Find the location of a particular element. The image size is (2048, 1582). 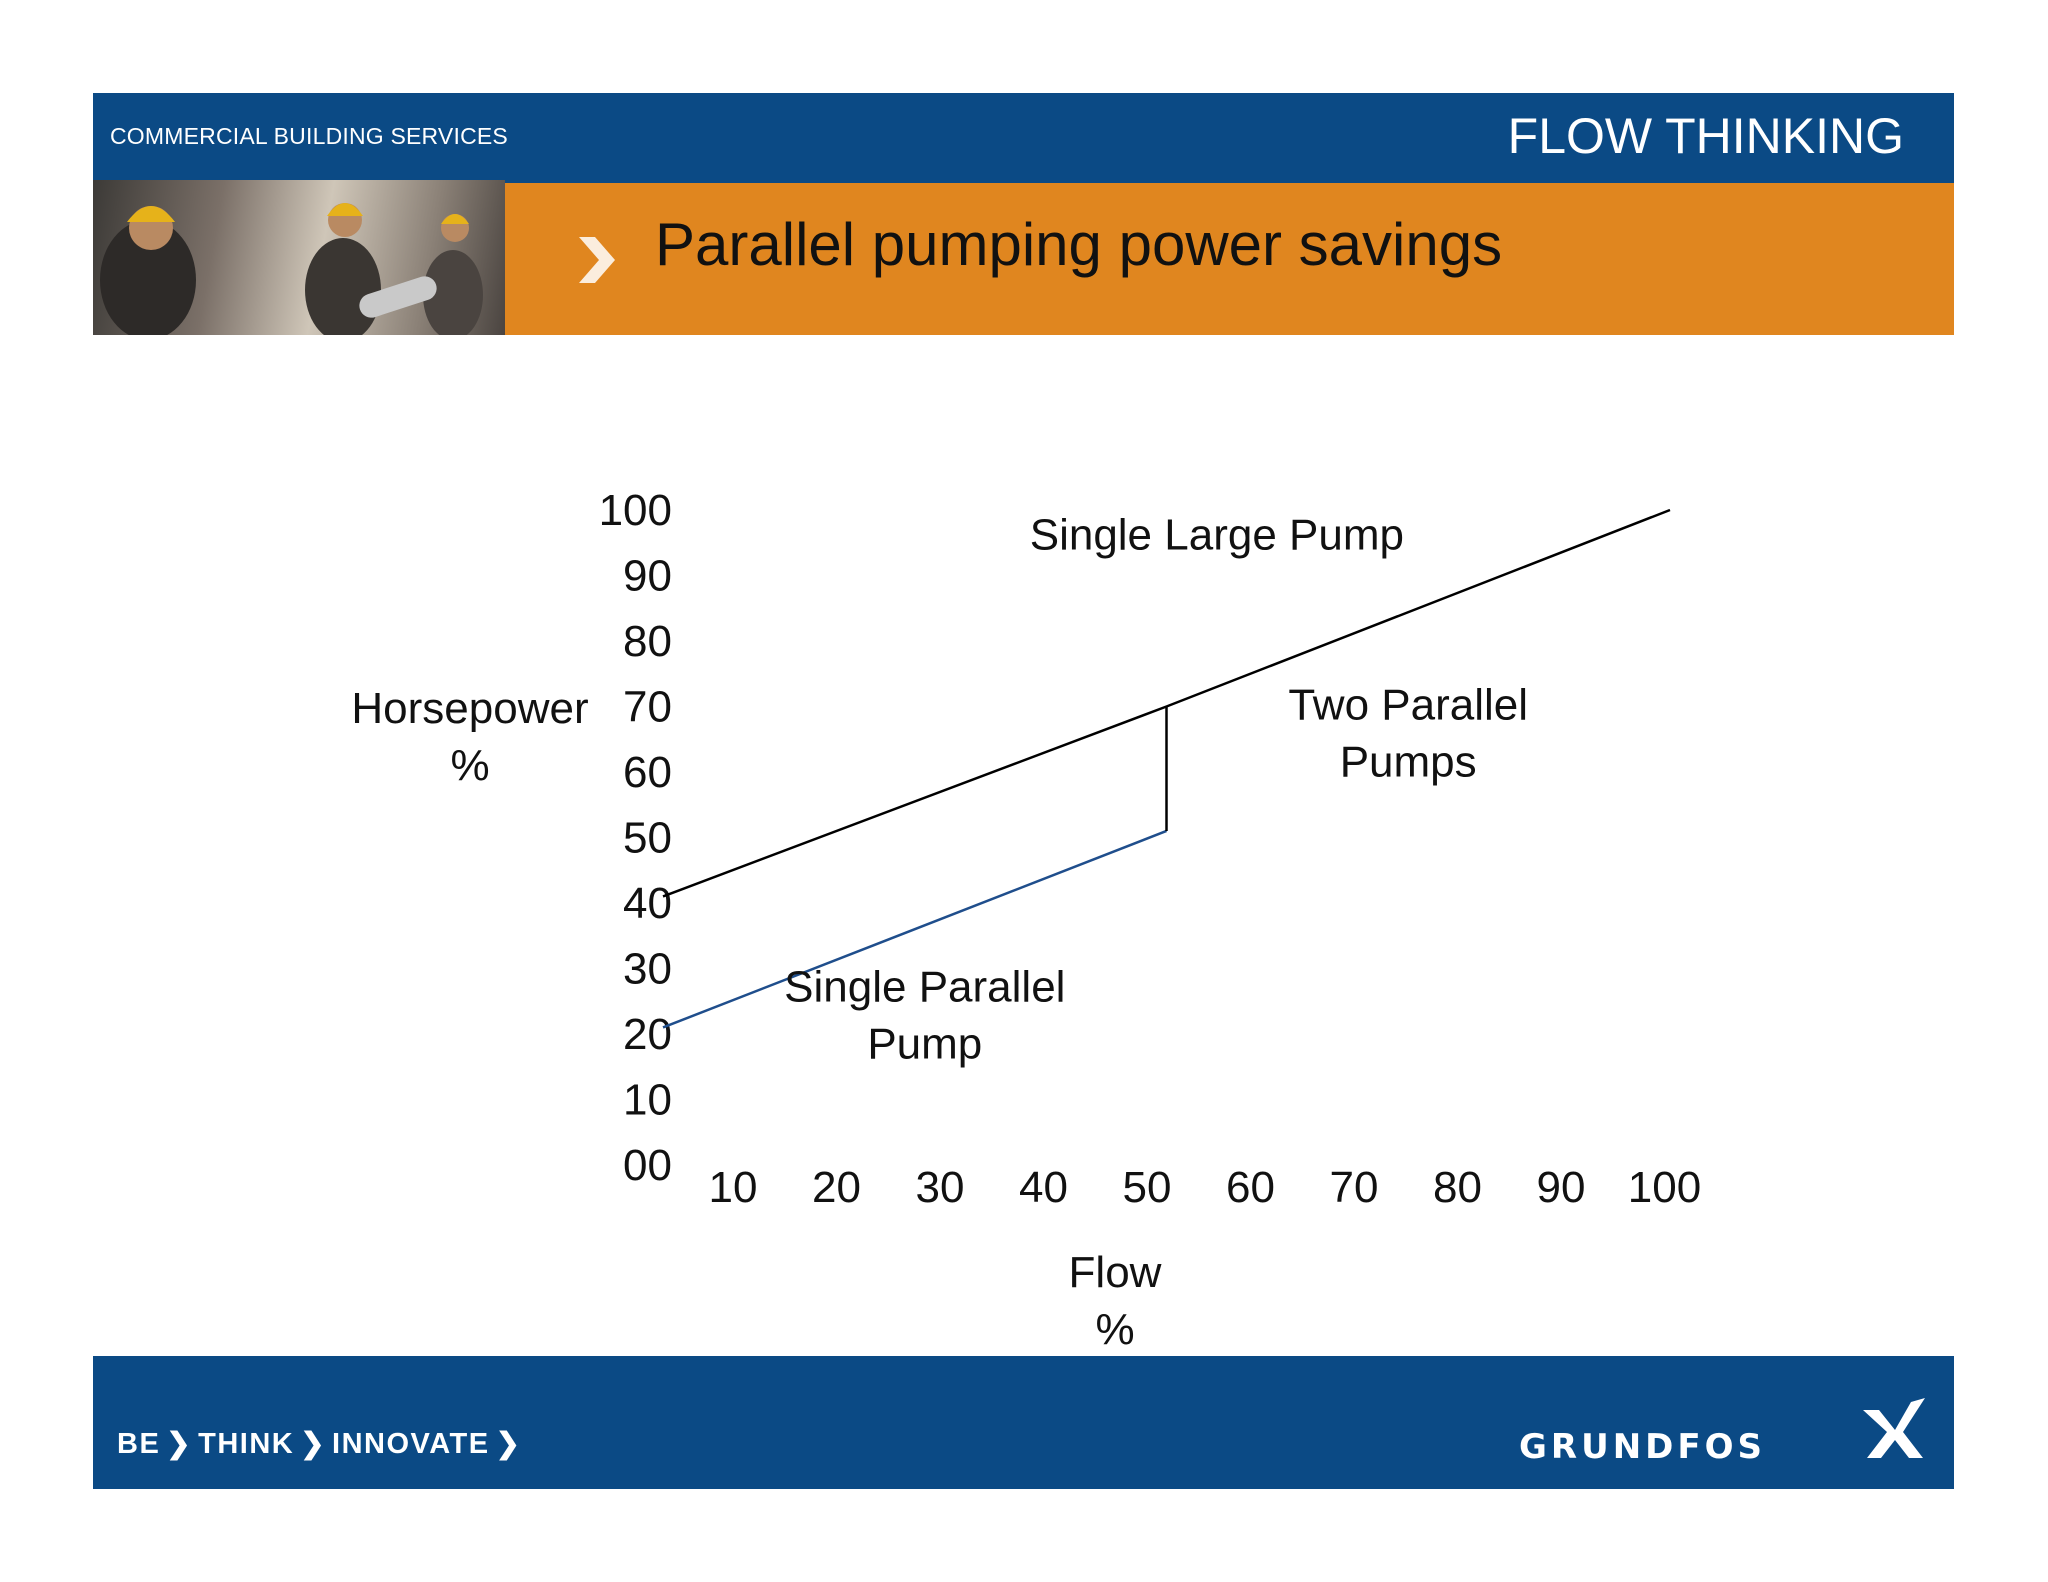

series-annotation-line: Pump is located at coordinates (924, 1043).